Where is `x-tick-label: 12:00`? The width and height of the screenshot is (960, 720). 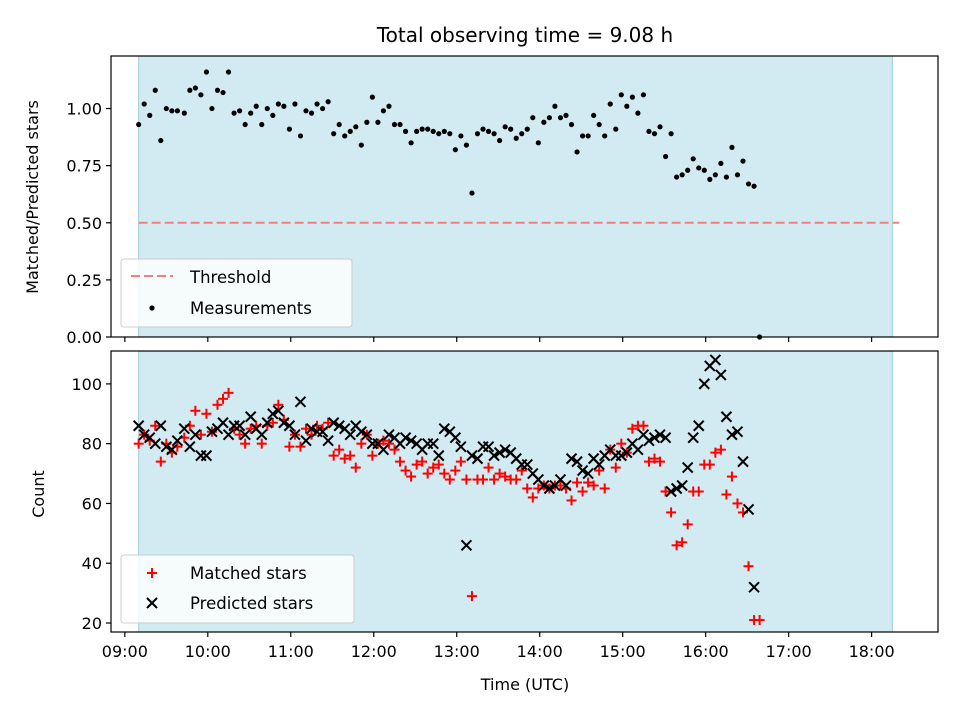
x-tick-label: 12:00 is located at coordinates (374, 651).